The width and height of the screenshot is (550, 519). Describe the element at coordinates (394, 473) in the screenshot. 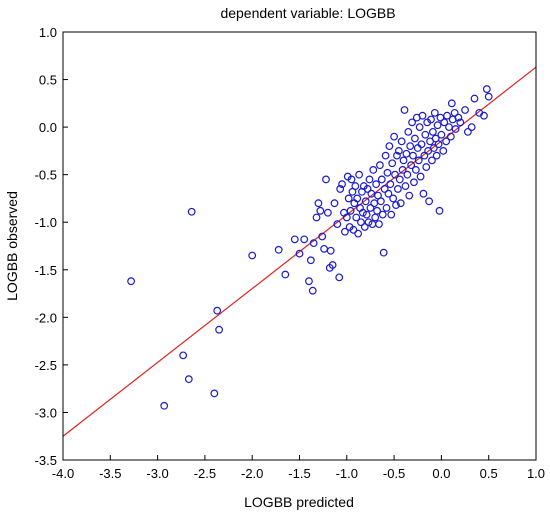

I see `x-tick-label: -0.5` at that location.